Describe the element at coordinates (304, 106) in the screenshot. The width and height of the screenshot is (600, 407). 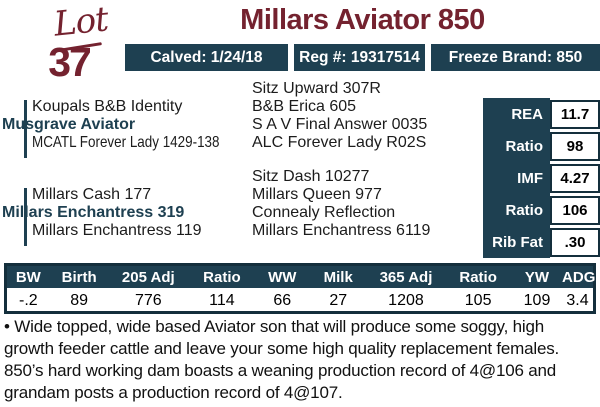
I see `sire-sire-dam-name: B&B Erica 605` at that location.